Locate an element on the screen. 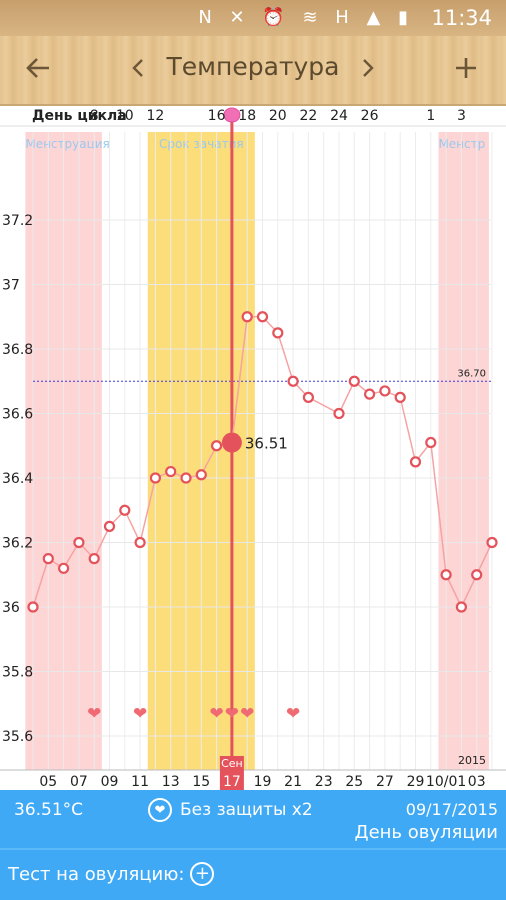  cycle-day-label: 18 is located at coordinates (247, 116).